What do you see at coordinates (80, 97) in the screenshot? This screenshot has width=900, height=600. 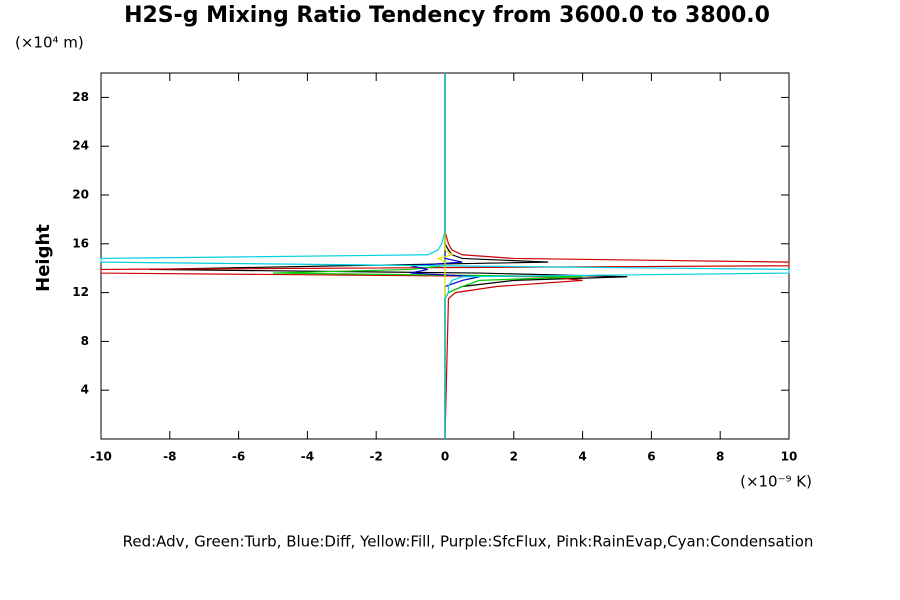 I see `y-tick-label: 28` at bounding box center [80, 97].